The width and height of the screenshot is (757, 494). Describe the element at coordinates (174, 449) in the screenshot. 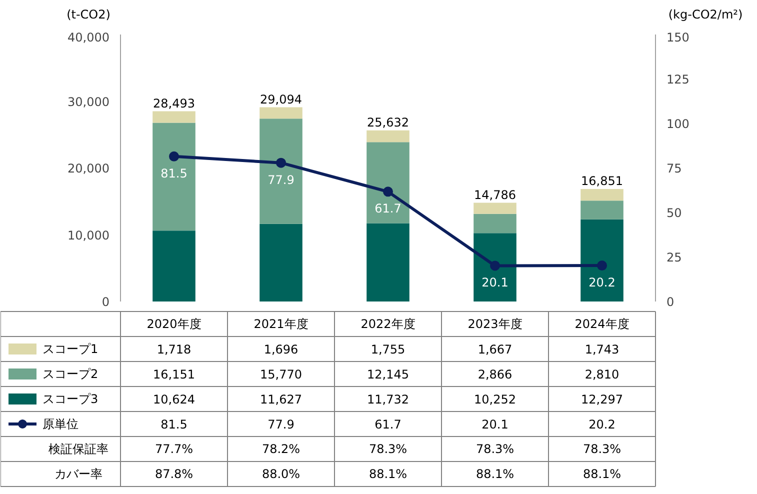

I see `text: 77.7%` at that location.